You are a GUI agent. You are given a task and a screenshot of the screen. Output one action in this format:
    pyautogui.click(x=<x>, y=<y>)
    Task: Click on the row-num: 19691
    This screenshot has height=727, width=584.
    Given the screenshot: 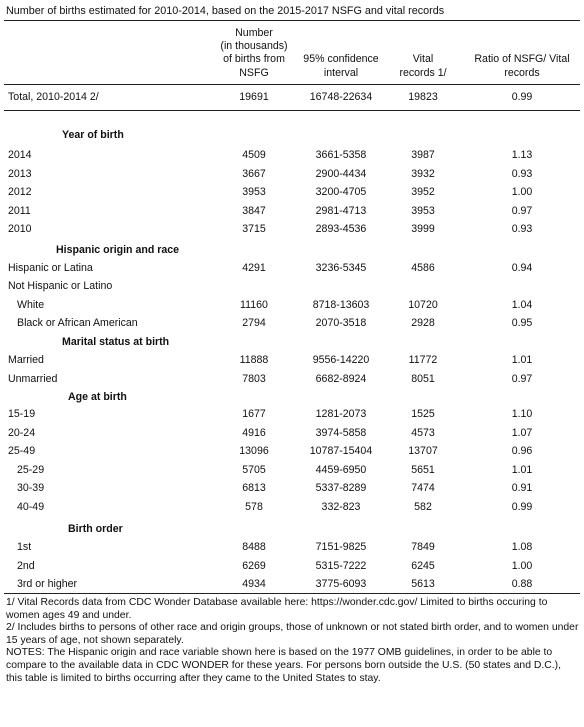 What is the action you would take?
    pyautogui.click(x=254, y=97)
    